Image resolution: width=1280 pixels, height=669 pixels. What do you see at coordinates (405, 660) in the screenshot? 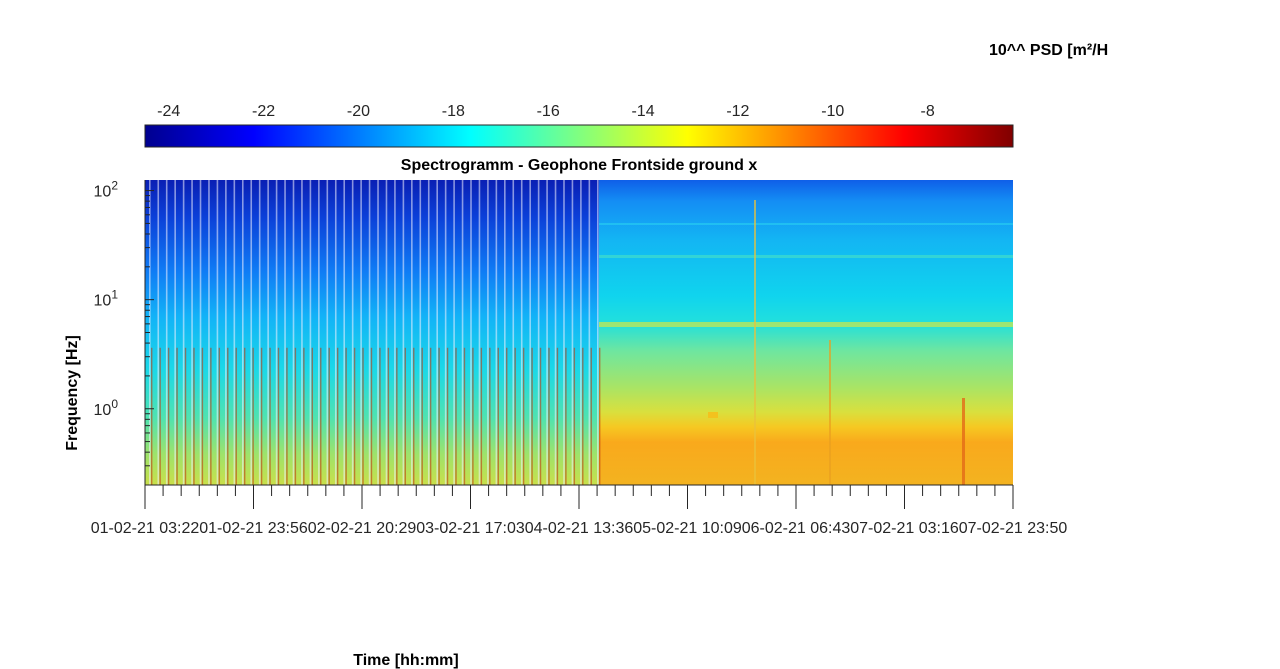
I see `x-axis-label: Time [hh:mm]` at bounding box center [405, 660].